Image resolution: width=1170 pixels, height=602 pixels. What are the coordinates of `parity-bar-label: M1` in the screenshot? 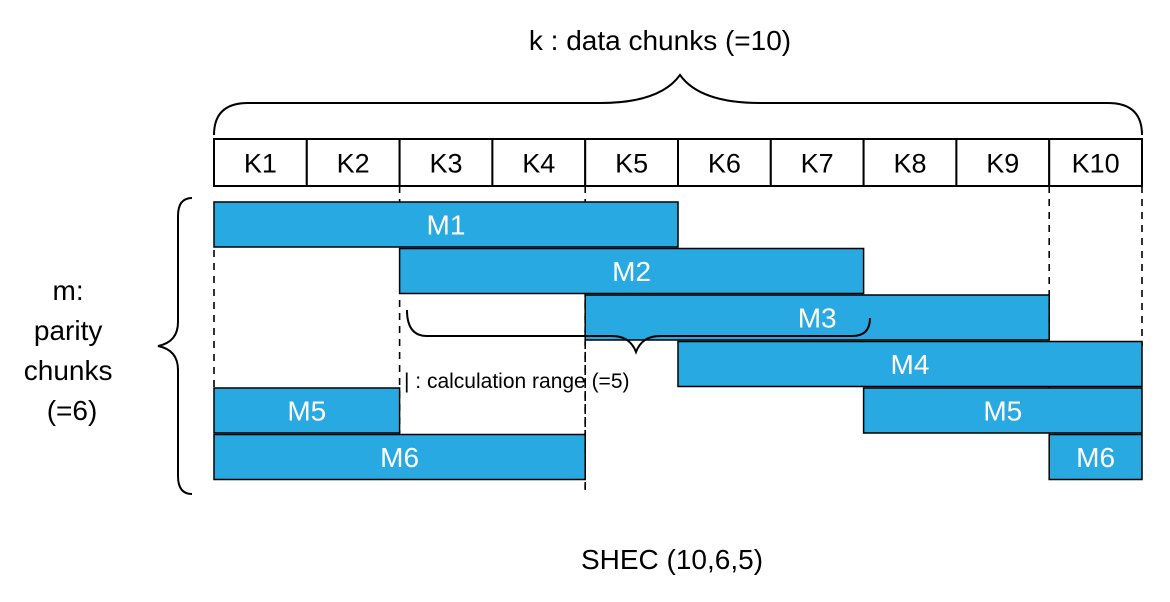 It's located at (446, 225).